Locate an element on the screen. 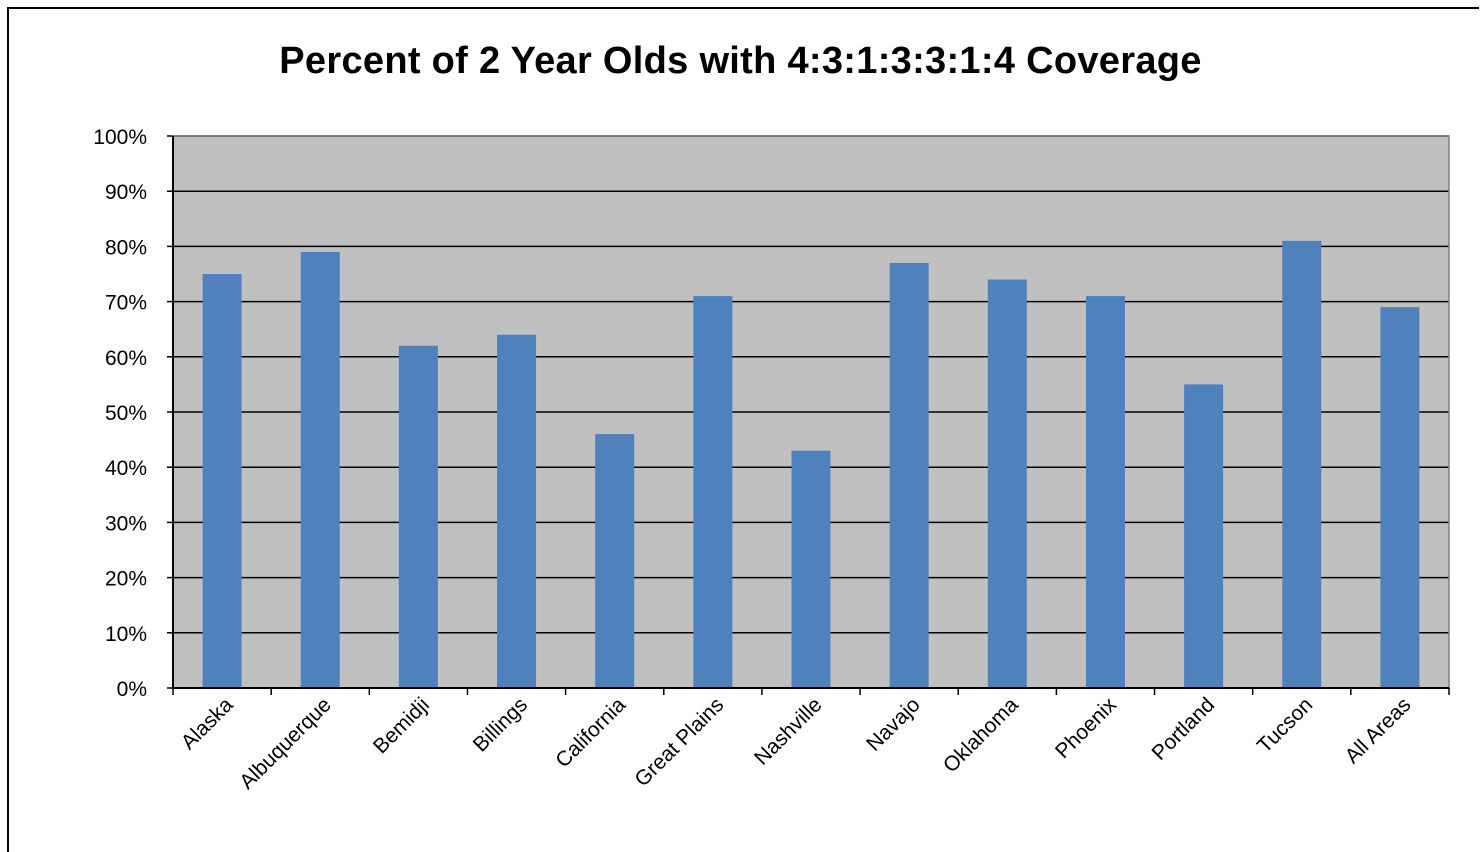 This screenshot has width=1481, height=852. bar-oklahoma is located at coordinates (1007, 483).